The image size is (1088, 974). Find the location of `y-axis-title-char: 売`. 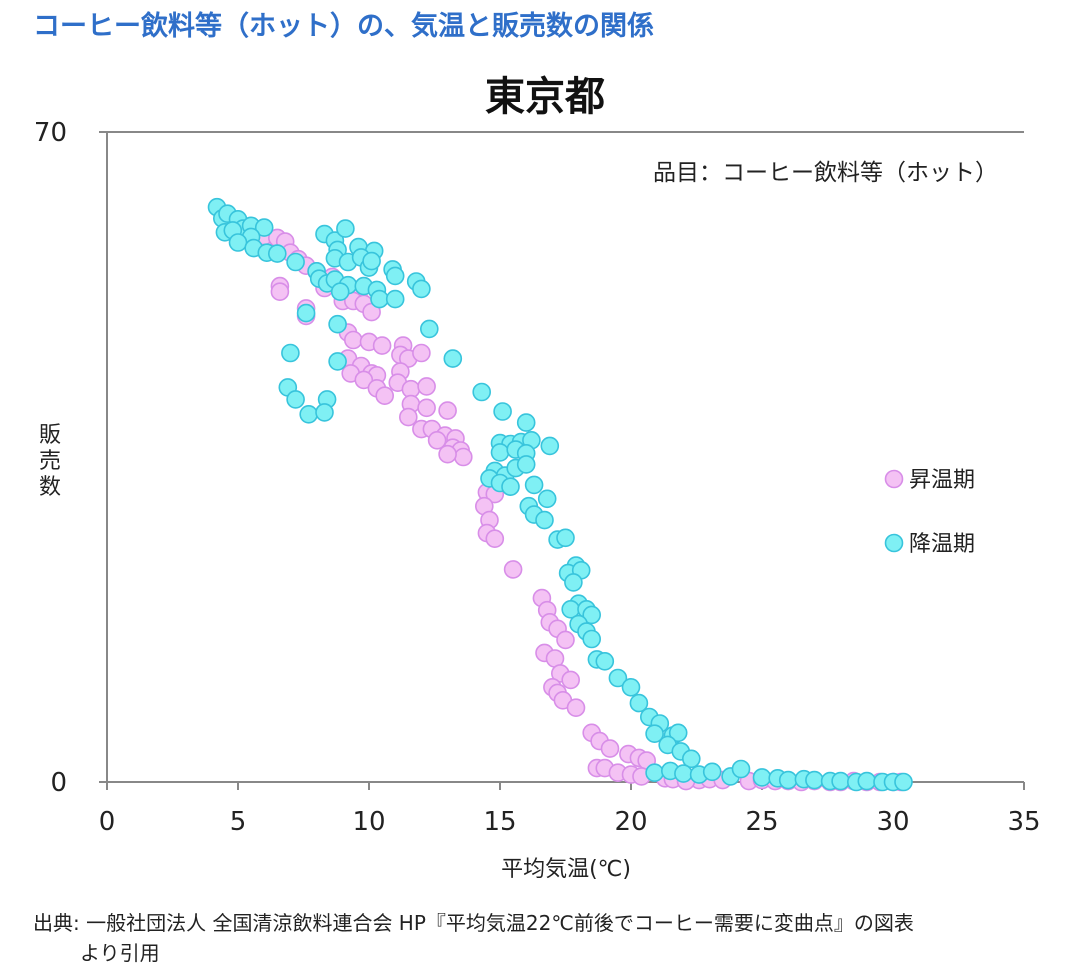

y-axis-title-char: 売 is located at coordinates (50, 461).